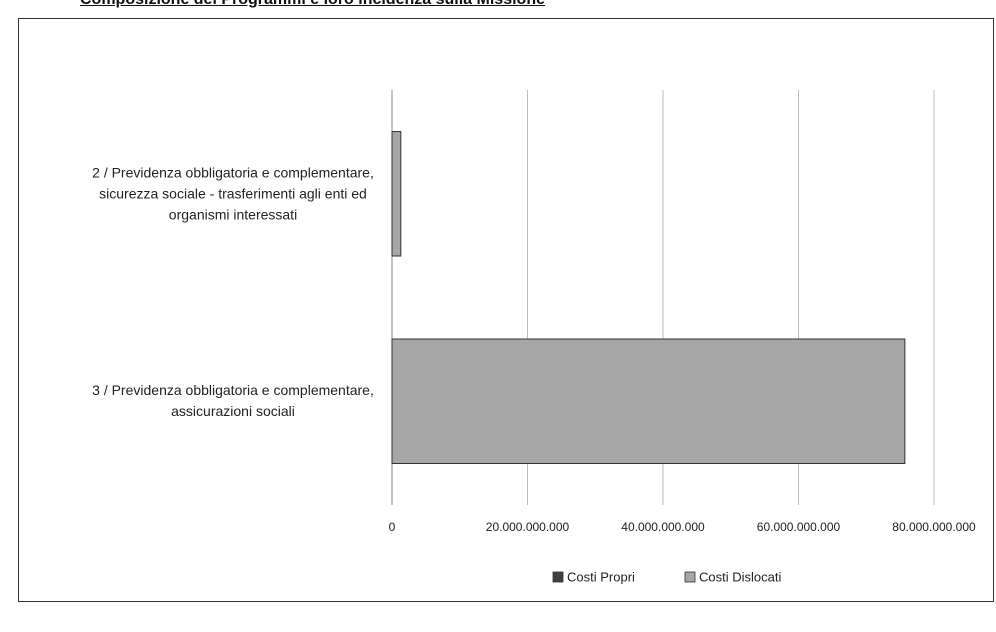 This screenshot has height=632, width=996. I want to click on x-tick-label: 40.000.000.000, so click(663, 527).